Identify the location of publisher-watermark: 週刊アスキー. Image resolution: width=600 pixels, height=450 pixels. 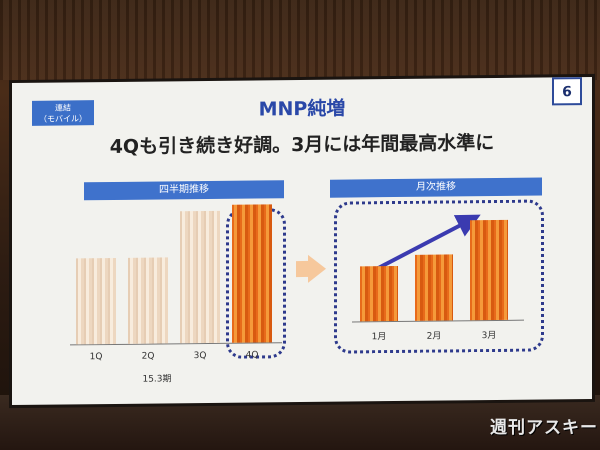
(544, 428).